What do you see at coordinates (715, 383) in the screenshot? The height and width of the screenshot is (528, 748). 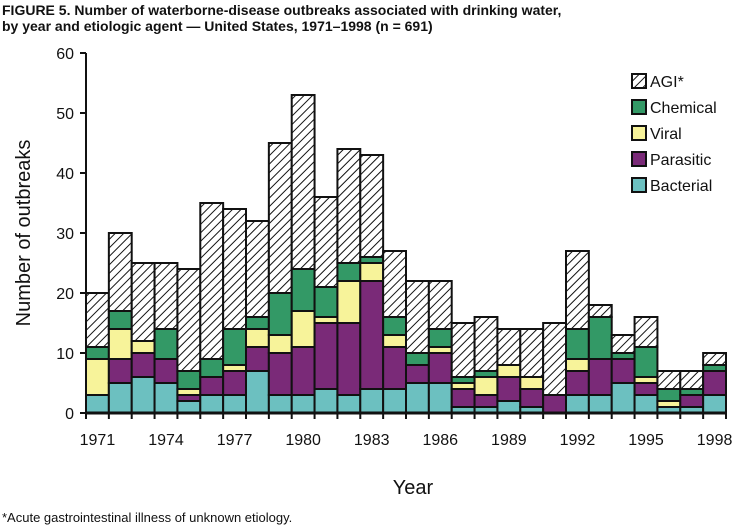 I see `bar-segment-parasitic-1998` at bounding box center [715, 383].